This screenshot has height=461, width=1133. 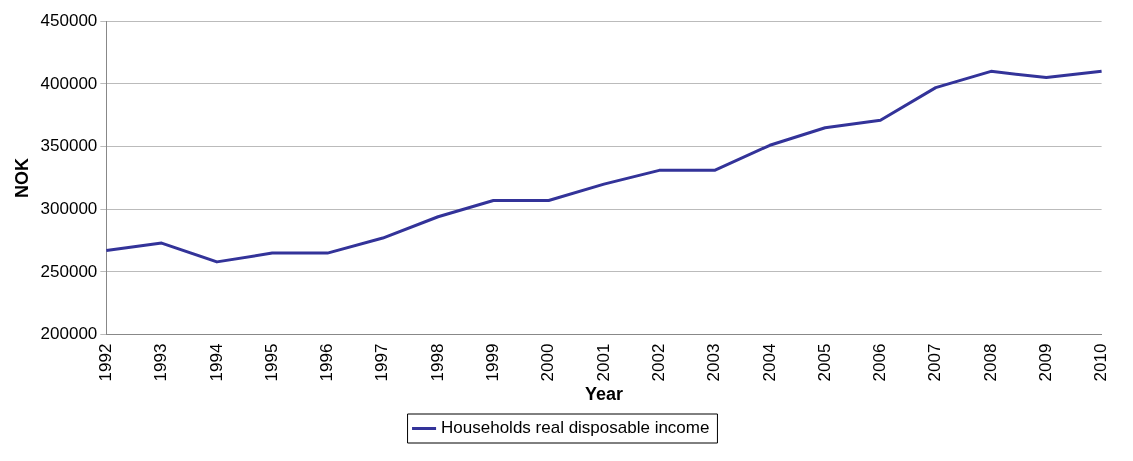 What do you see at coordinates (493, 362) in the screenshot?
I see `x-tick-label: 1999` at bounding box center [493, 362].